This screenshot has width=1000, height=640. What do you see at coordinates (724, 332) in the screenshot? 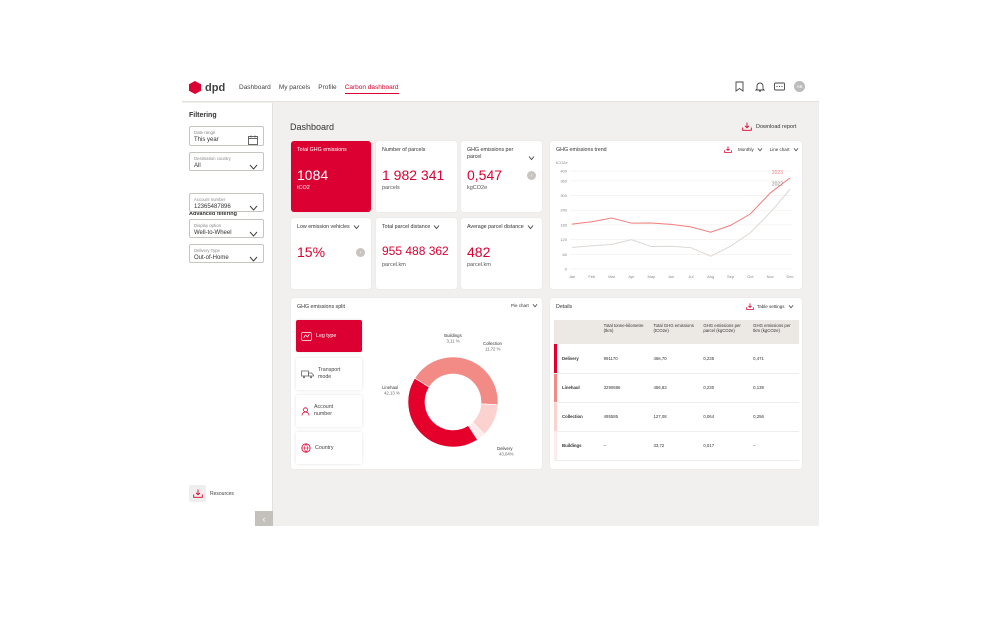
I see `table-header-cell: GHG emissions per parcel (kgCO2e)` at bounding box center [724, 332].